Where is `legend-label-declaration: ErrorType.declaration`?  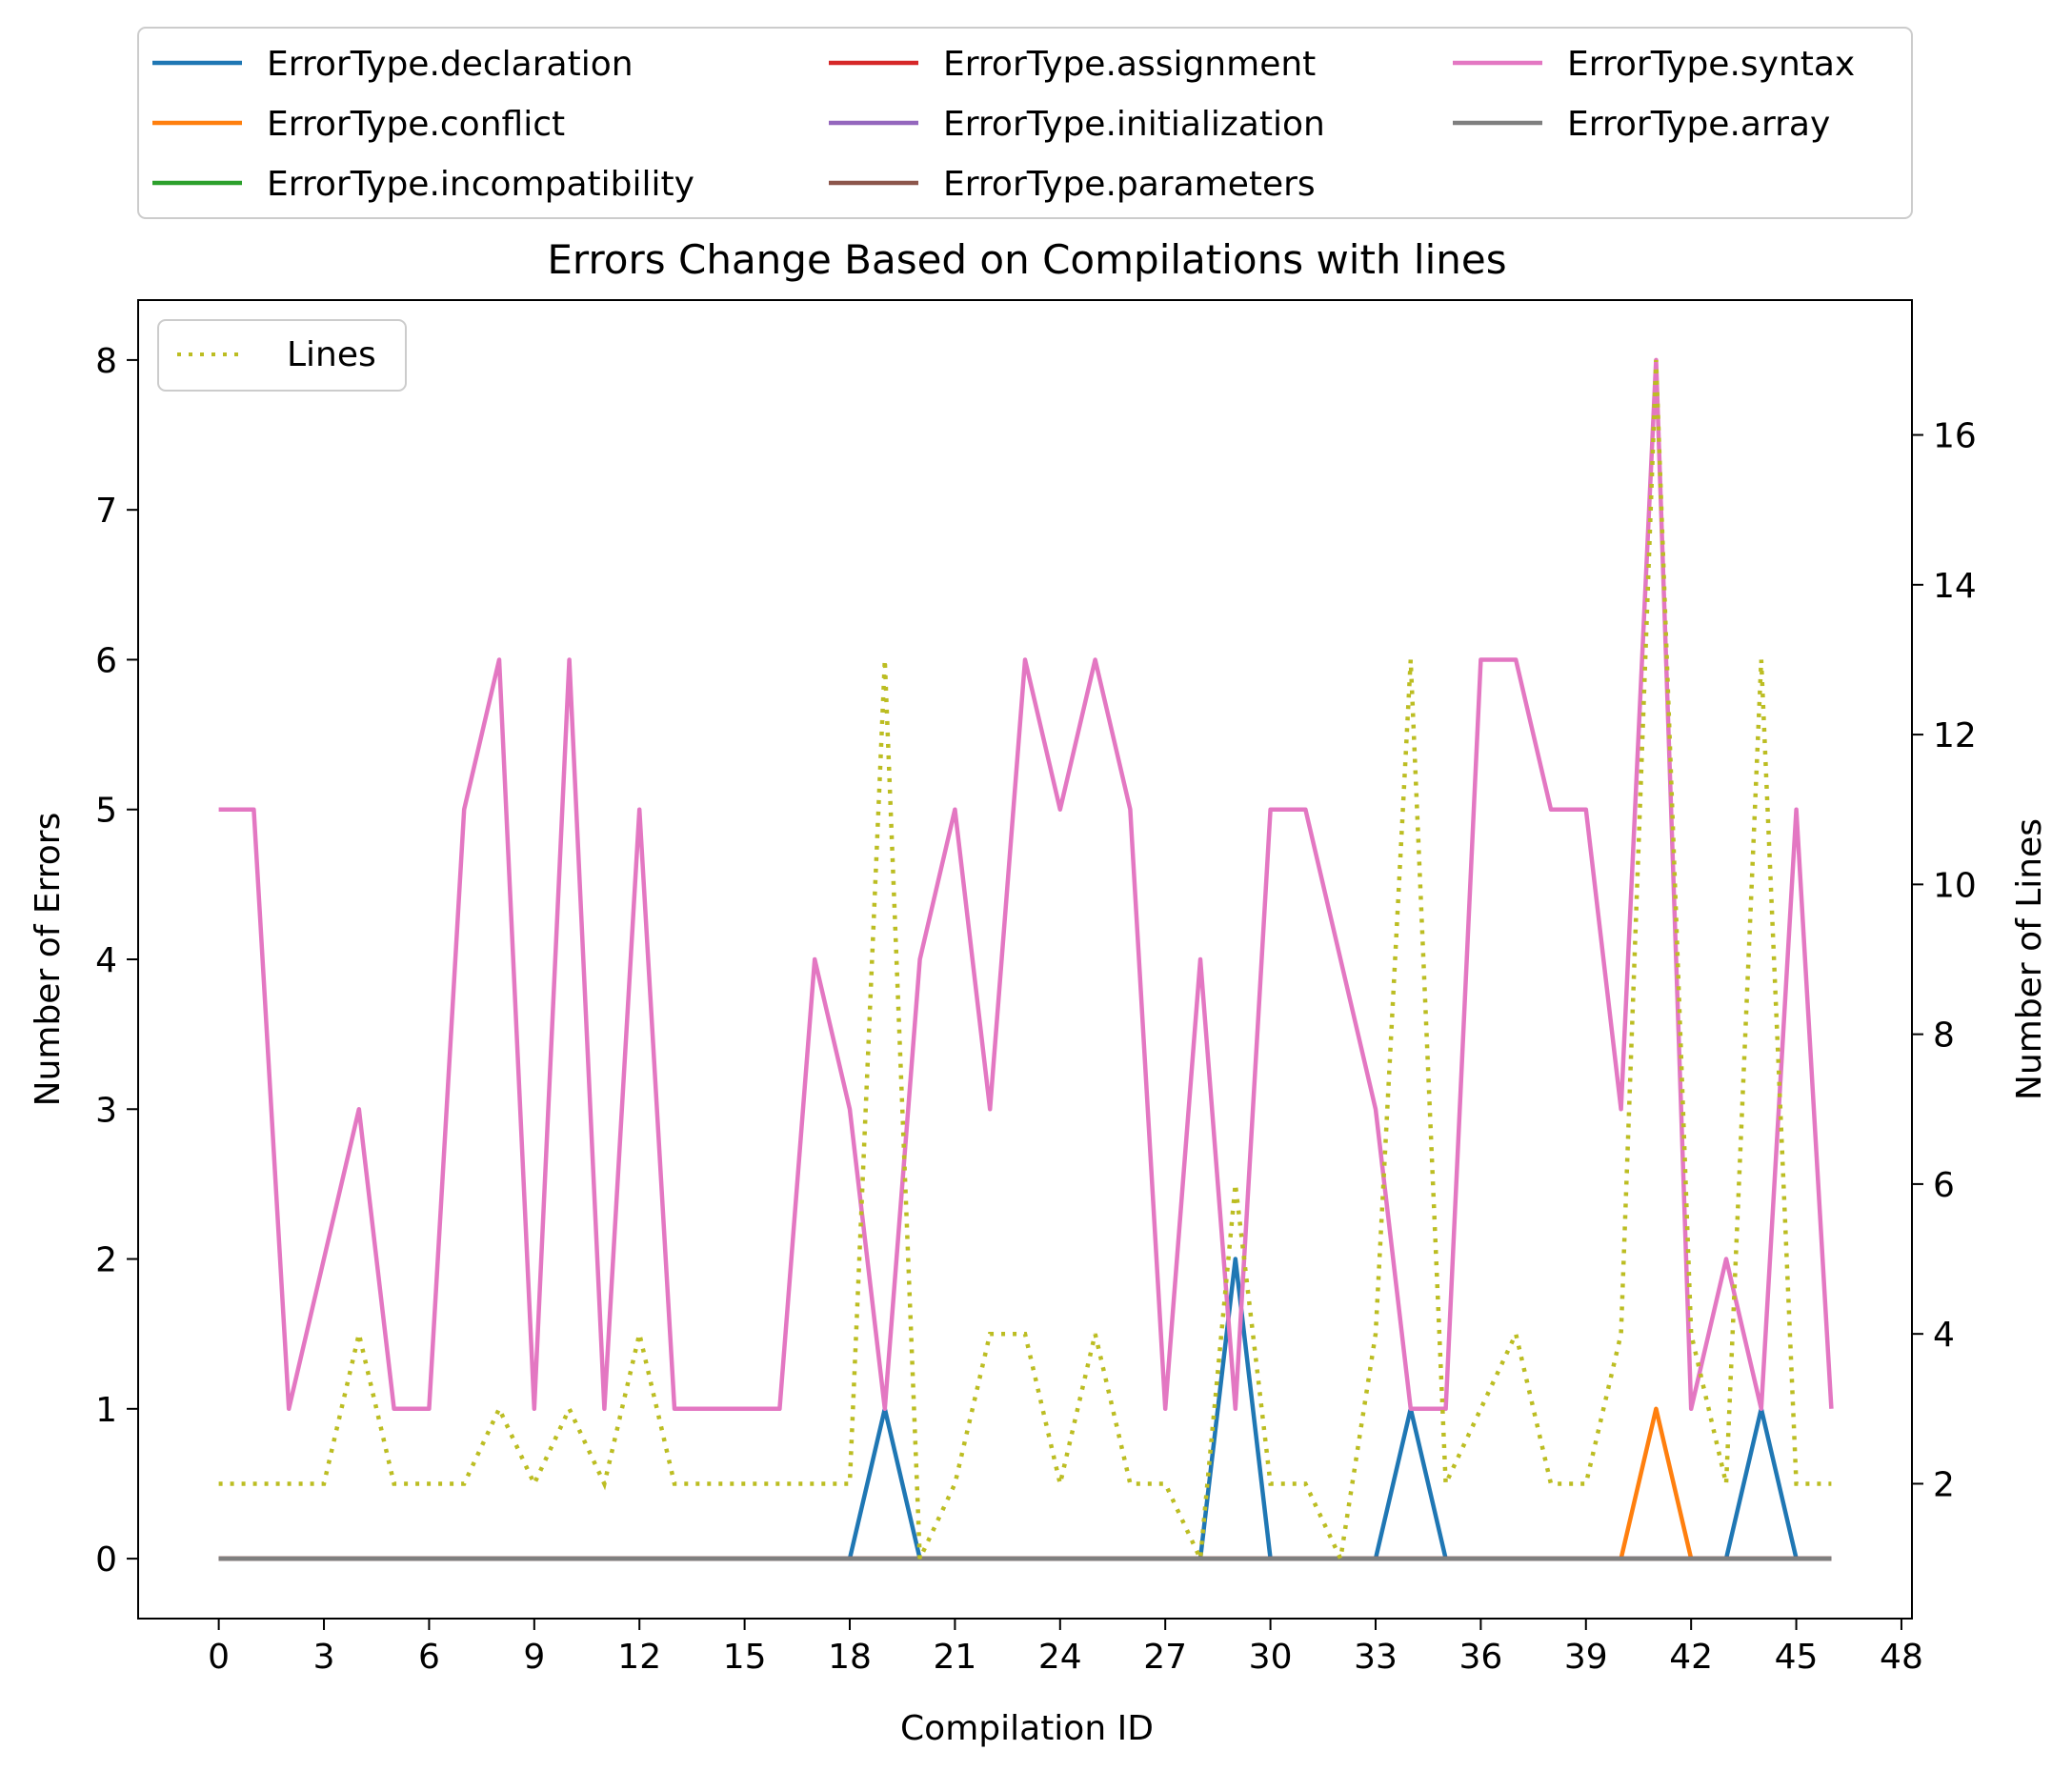 legend-label-declaration: ErrorType.declaration is located at coordinates (450, 65).